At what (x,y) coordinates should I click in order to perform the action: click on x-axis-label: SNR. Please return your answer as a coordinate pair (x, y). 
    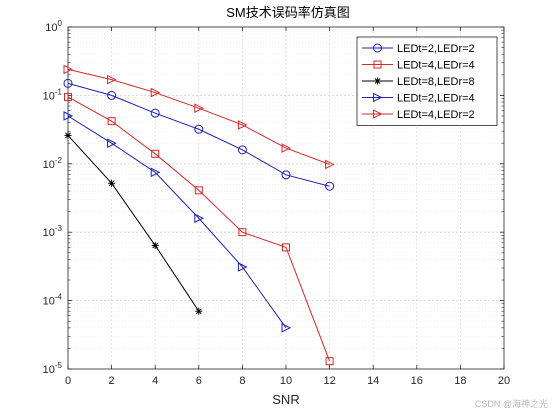
    Looking at the image, I should click on (285, 399).